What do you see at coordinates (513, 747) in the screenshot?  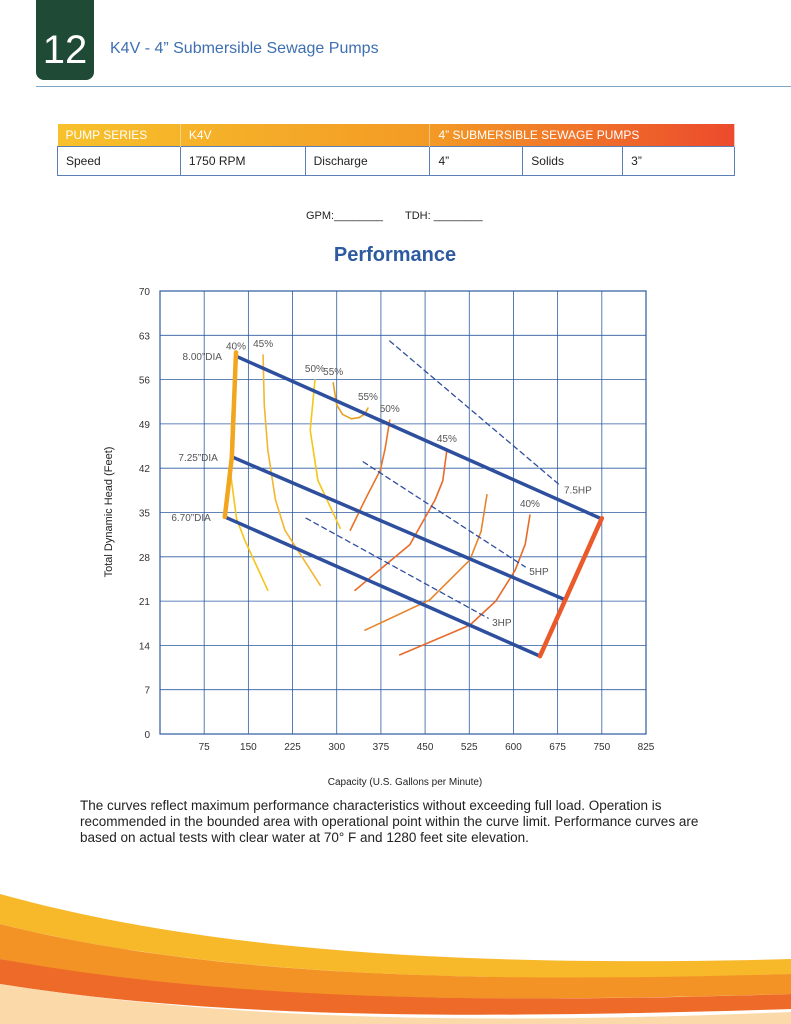 I see `x-tick-label: 600` at bounding box center [513, 747].